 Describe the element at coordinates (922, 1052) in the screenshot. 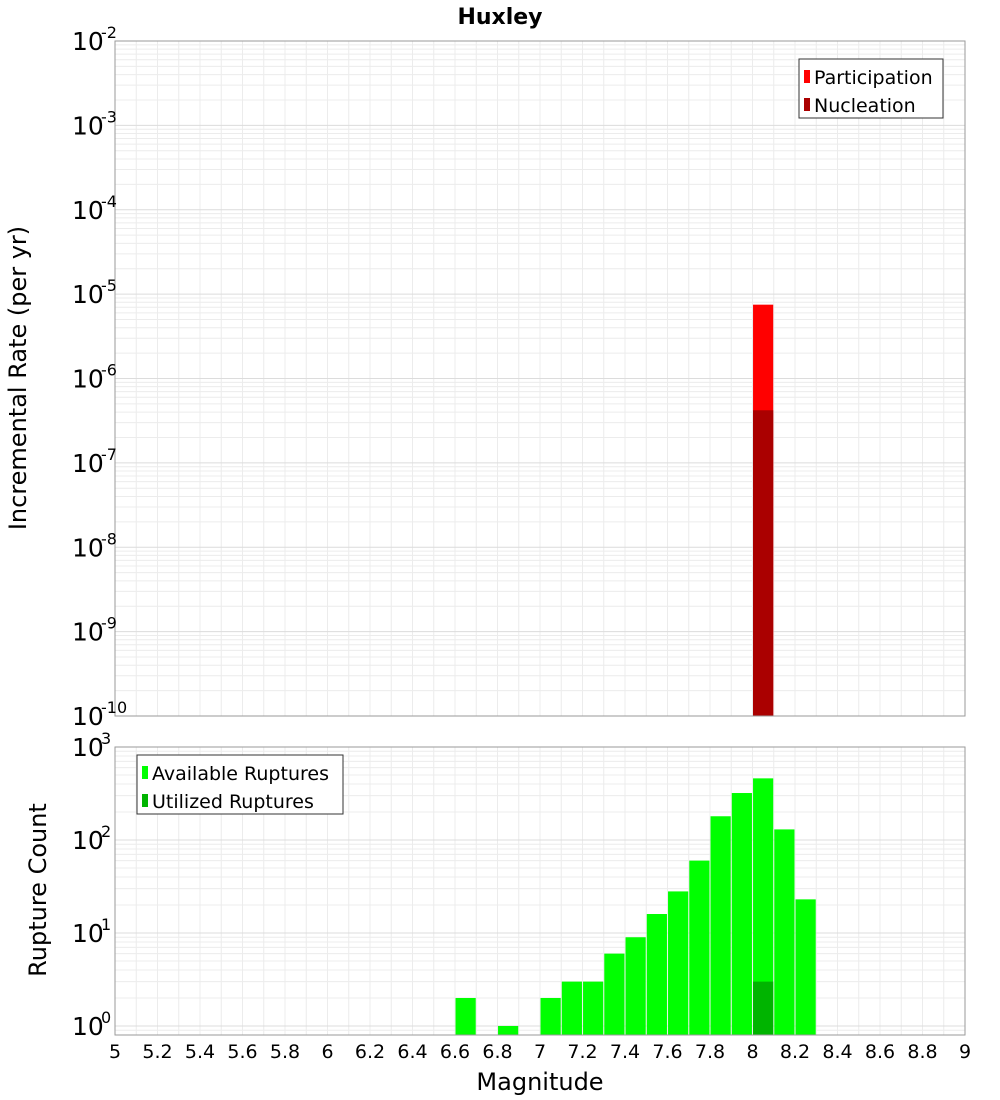

I see `x-tick-label: 8.8` at that location.